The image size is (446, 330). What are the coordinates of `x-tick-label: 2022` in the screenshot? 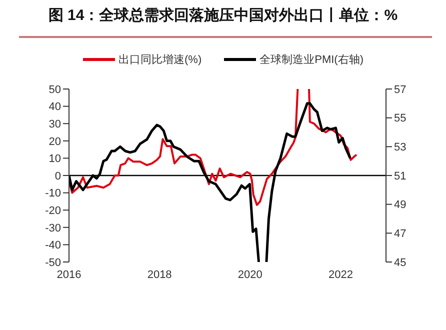 It's located at (340, 274).